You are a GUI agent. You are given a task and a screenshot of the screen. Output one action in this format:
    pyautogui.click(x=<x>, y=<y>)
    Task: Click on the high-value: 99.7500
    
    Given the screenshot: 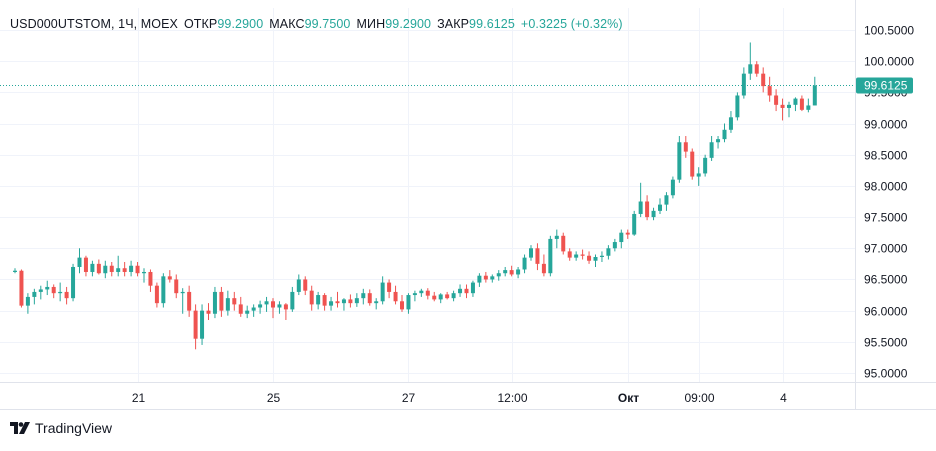 What is the action you would take?
    pyautogui.click(x=327, y=24)
    